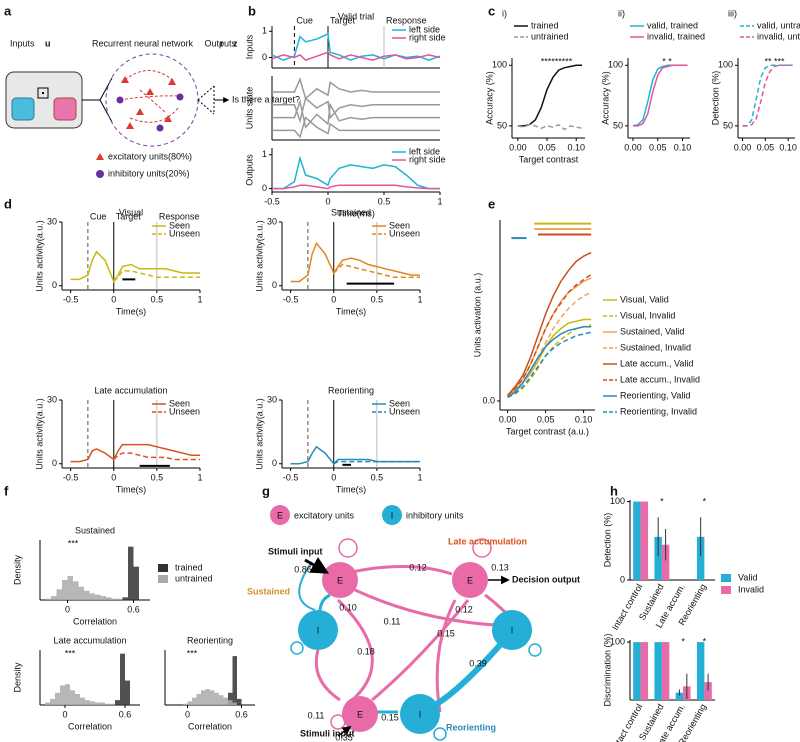 The image size is (800, 742). I want to click on legend-label: right side, so click(427, 37).